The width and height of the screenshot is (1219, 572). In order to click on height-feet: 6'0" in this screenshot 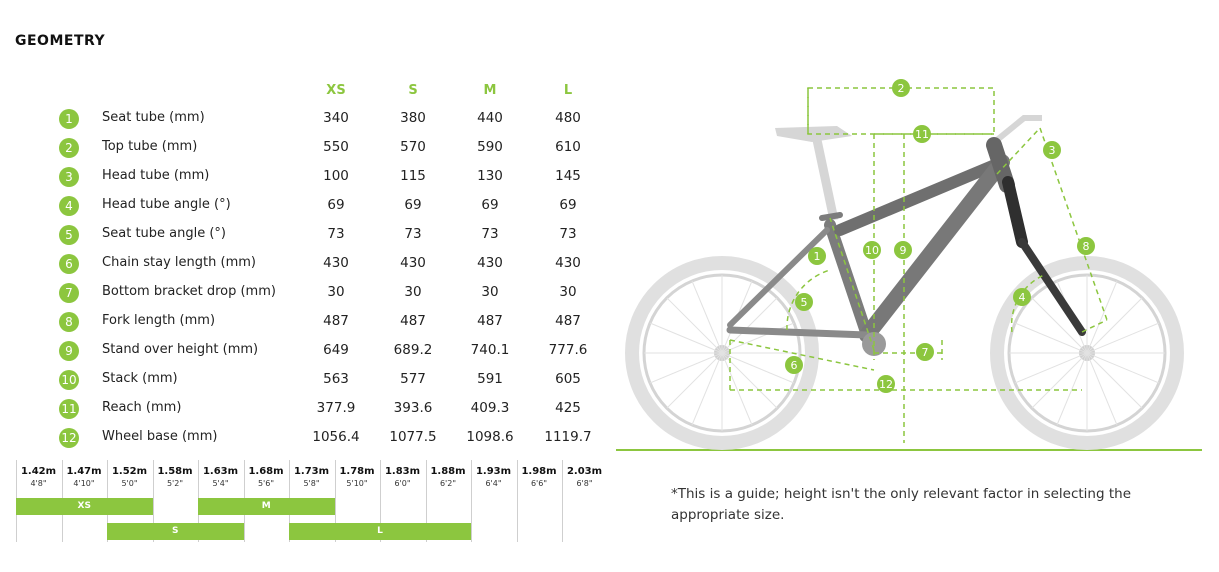, I will do `click(402, 483)`.